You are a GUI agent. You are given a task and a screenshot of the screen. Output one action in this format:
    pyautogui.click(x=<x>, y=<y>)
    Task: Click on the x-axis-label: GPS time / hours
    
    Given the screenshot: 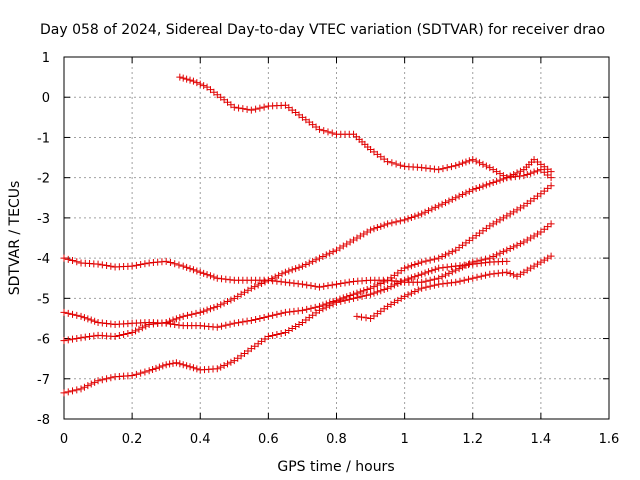 What is the action you would take?
    pyautogui.click(x=335, y=467)
    